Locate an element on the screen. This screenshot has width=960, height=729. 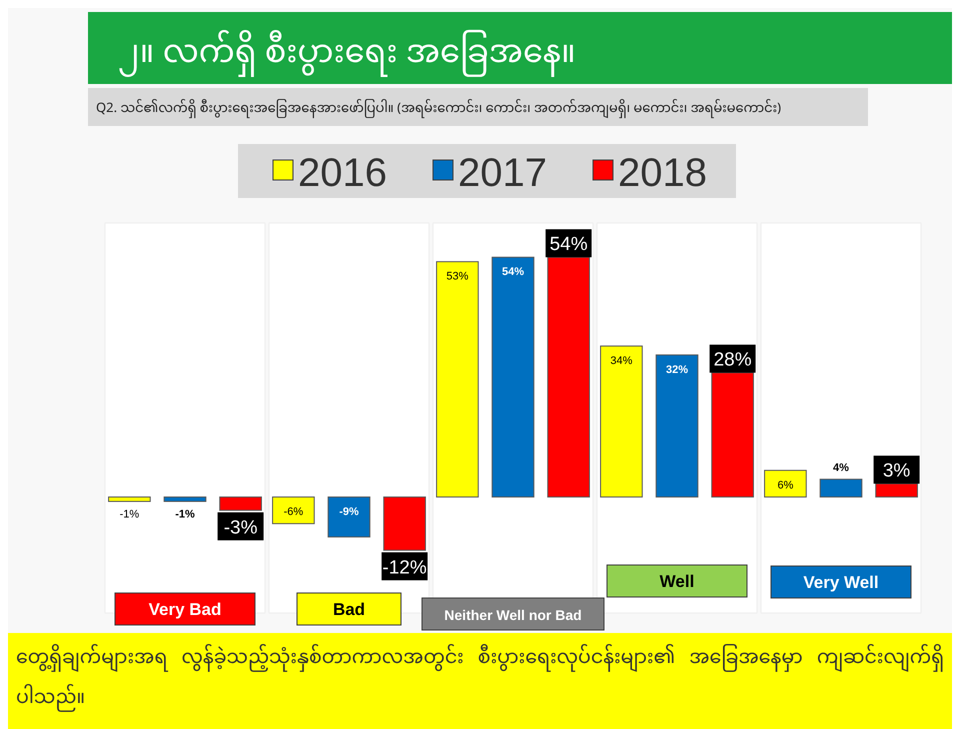
data-label: -3% is located at coordinates (241, 527).